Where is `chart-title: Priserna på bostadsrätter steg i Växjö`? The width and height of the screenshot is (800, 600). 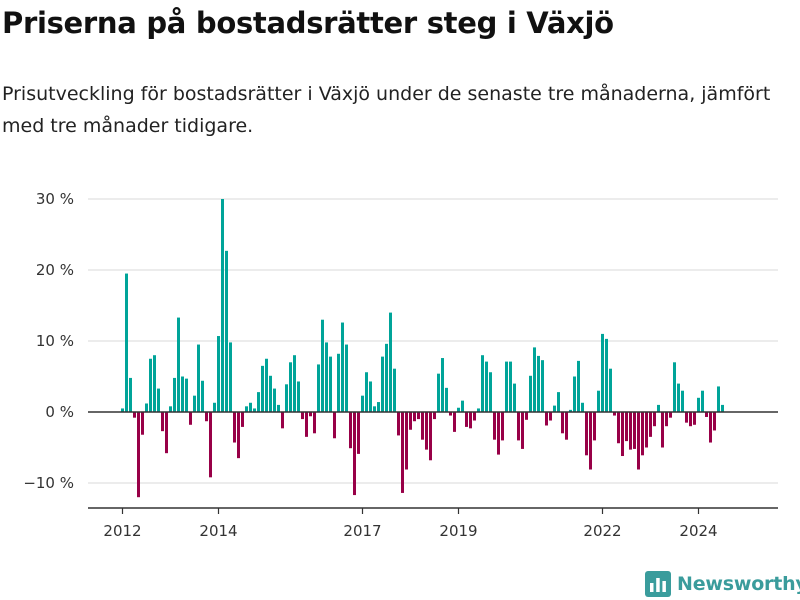 chart-title: Priserna på bostadsrätter steg i Växjö is located at coordinates (308, 23).